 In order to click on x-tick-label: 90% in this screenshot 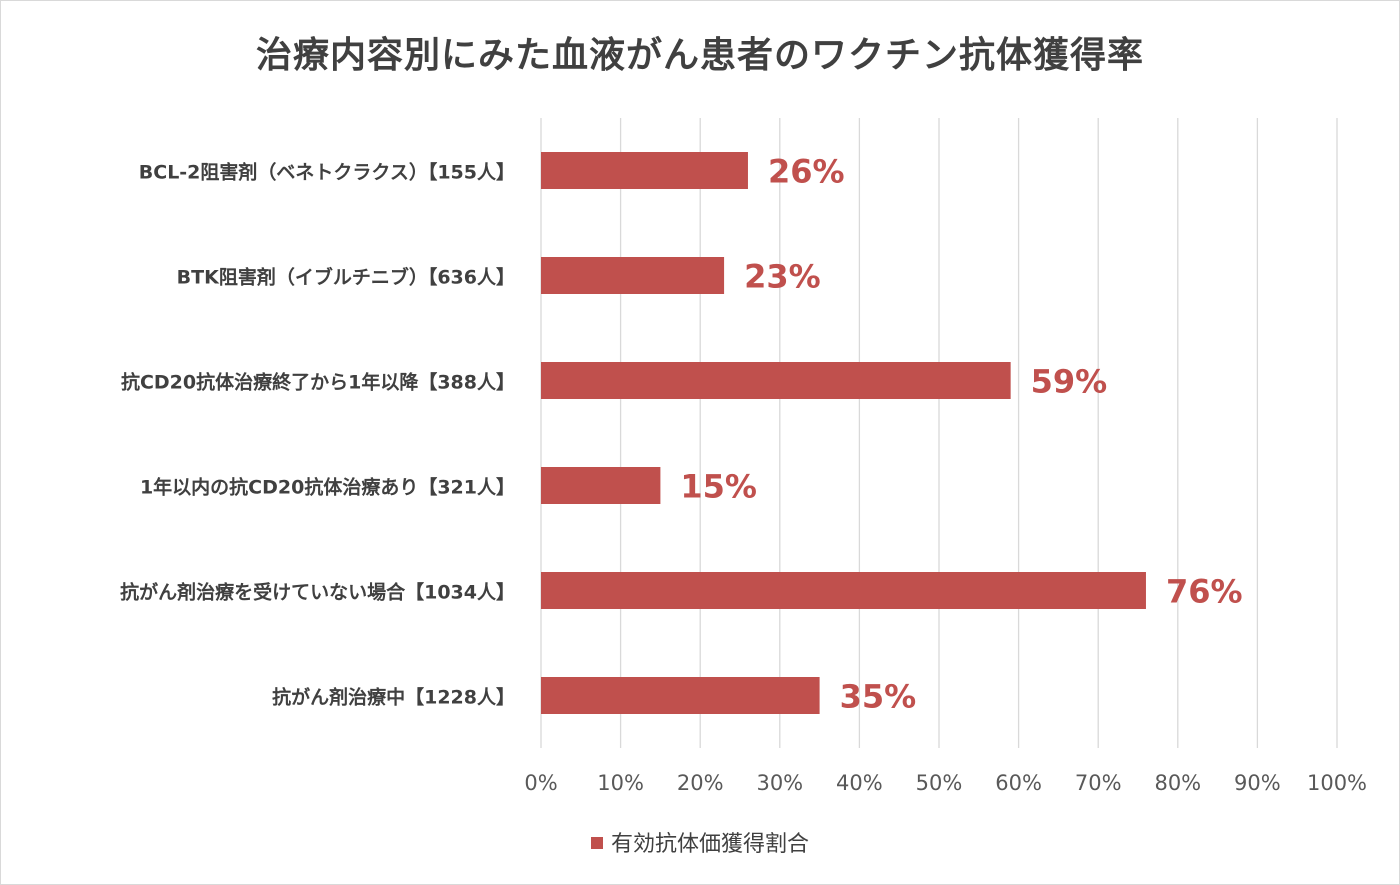, I will do `click(1257, 783)`.